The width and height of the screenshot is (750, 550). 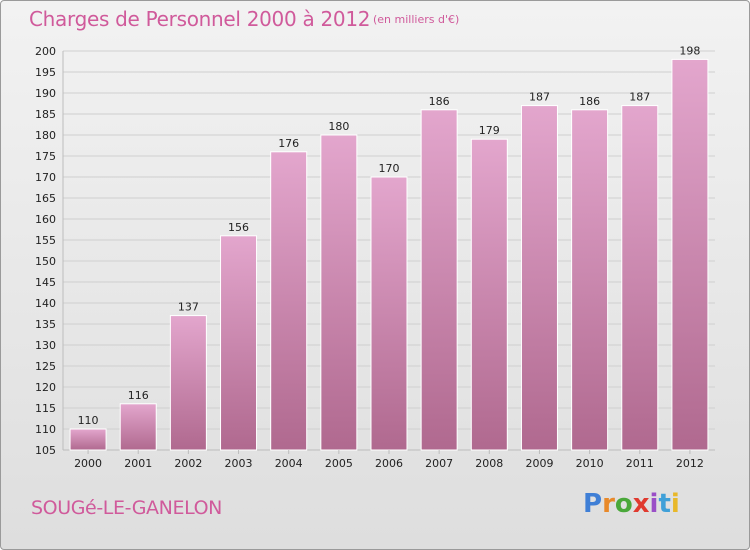 I want to click on x-tick-label: 2000, so click(x=88, y=463).